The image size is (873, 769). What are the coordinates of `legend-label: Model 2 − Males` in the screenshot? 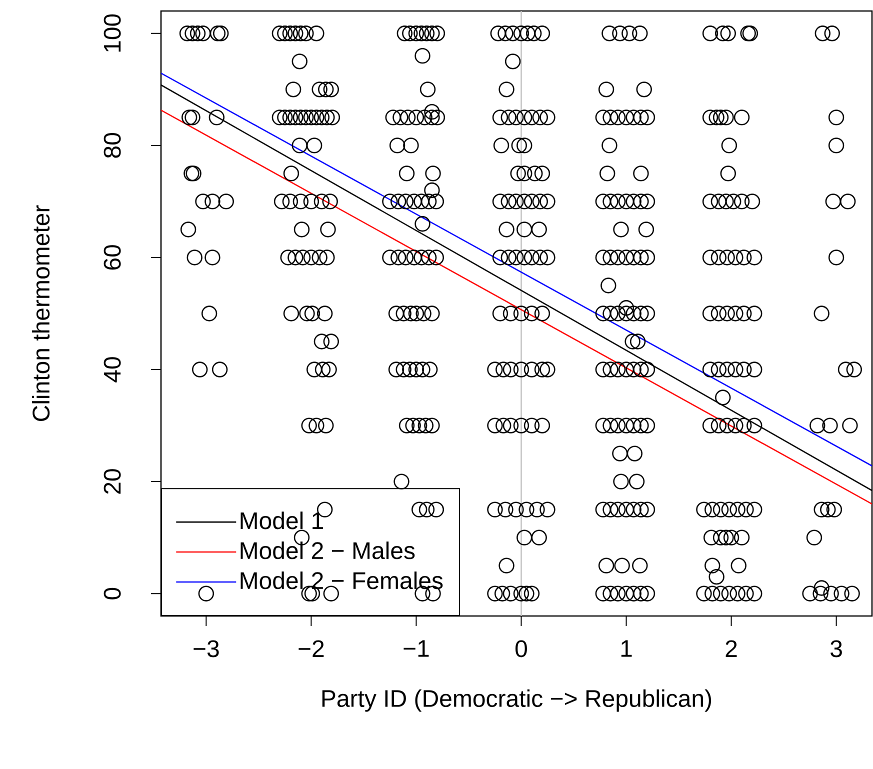 It's located at (327, 551).